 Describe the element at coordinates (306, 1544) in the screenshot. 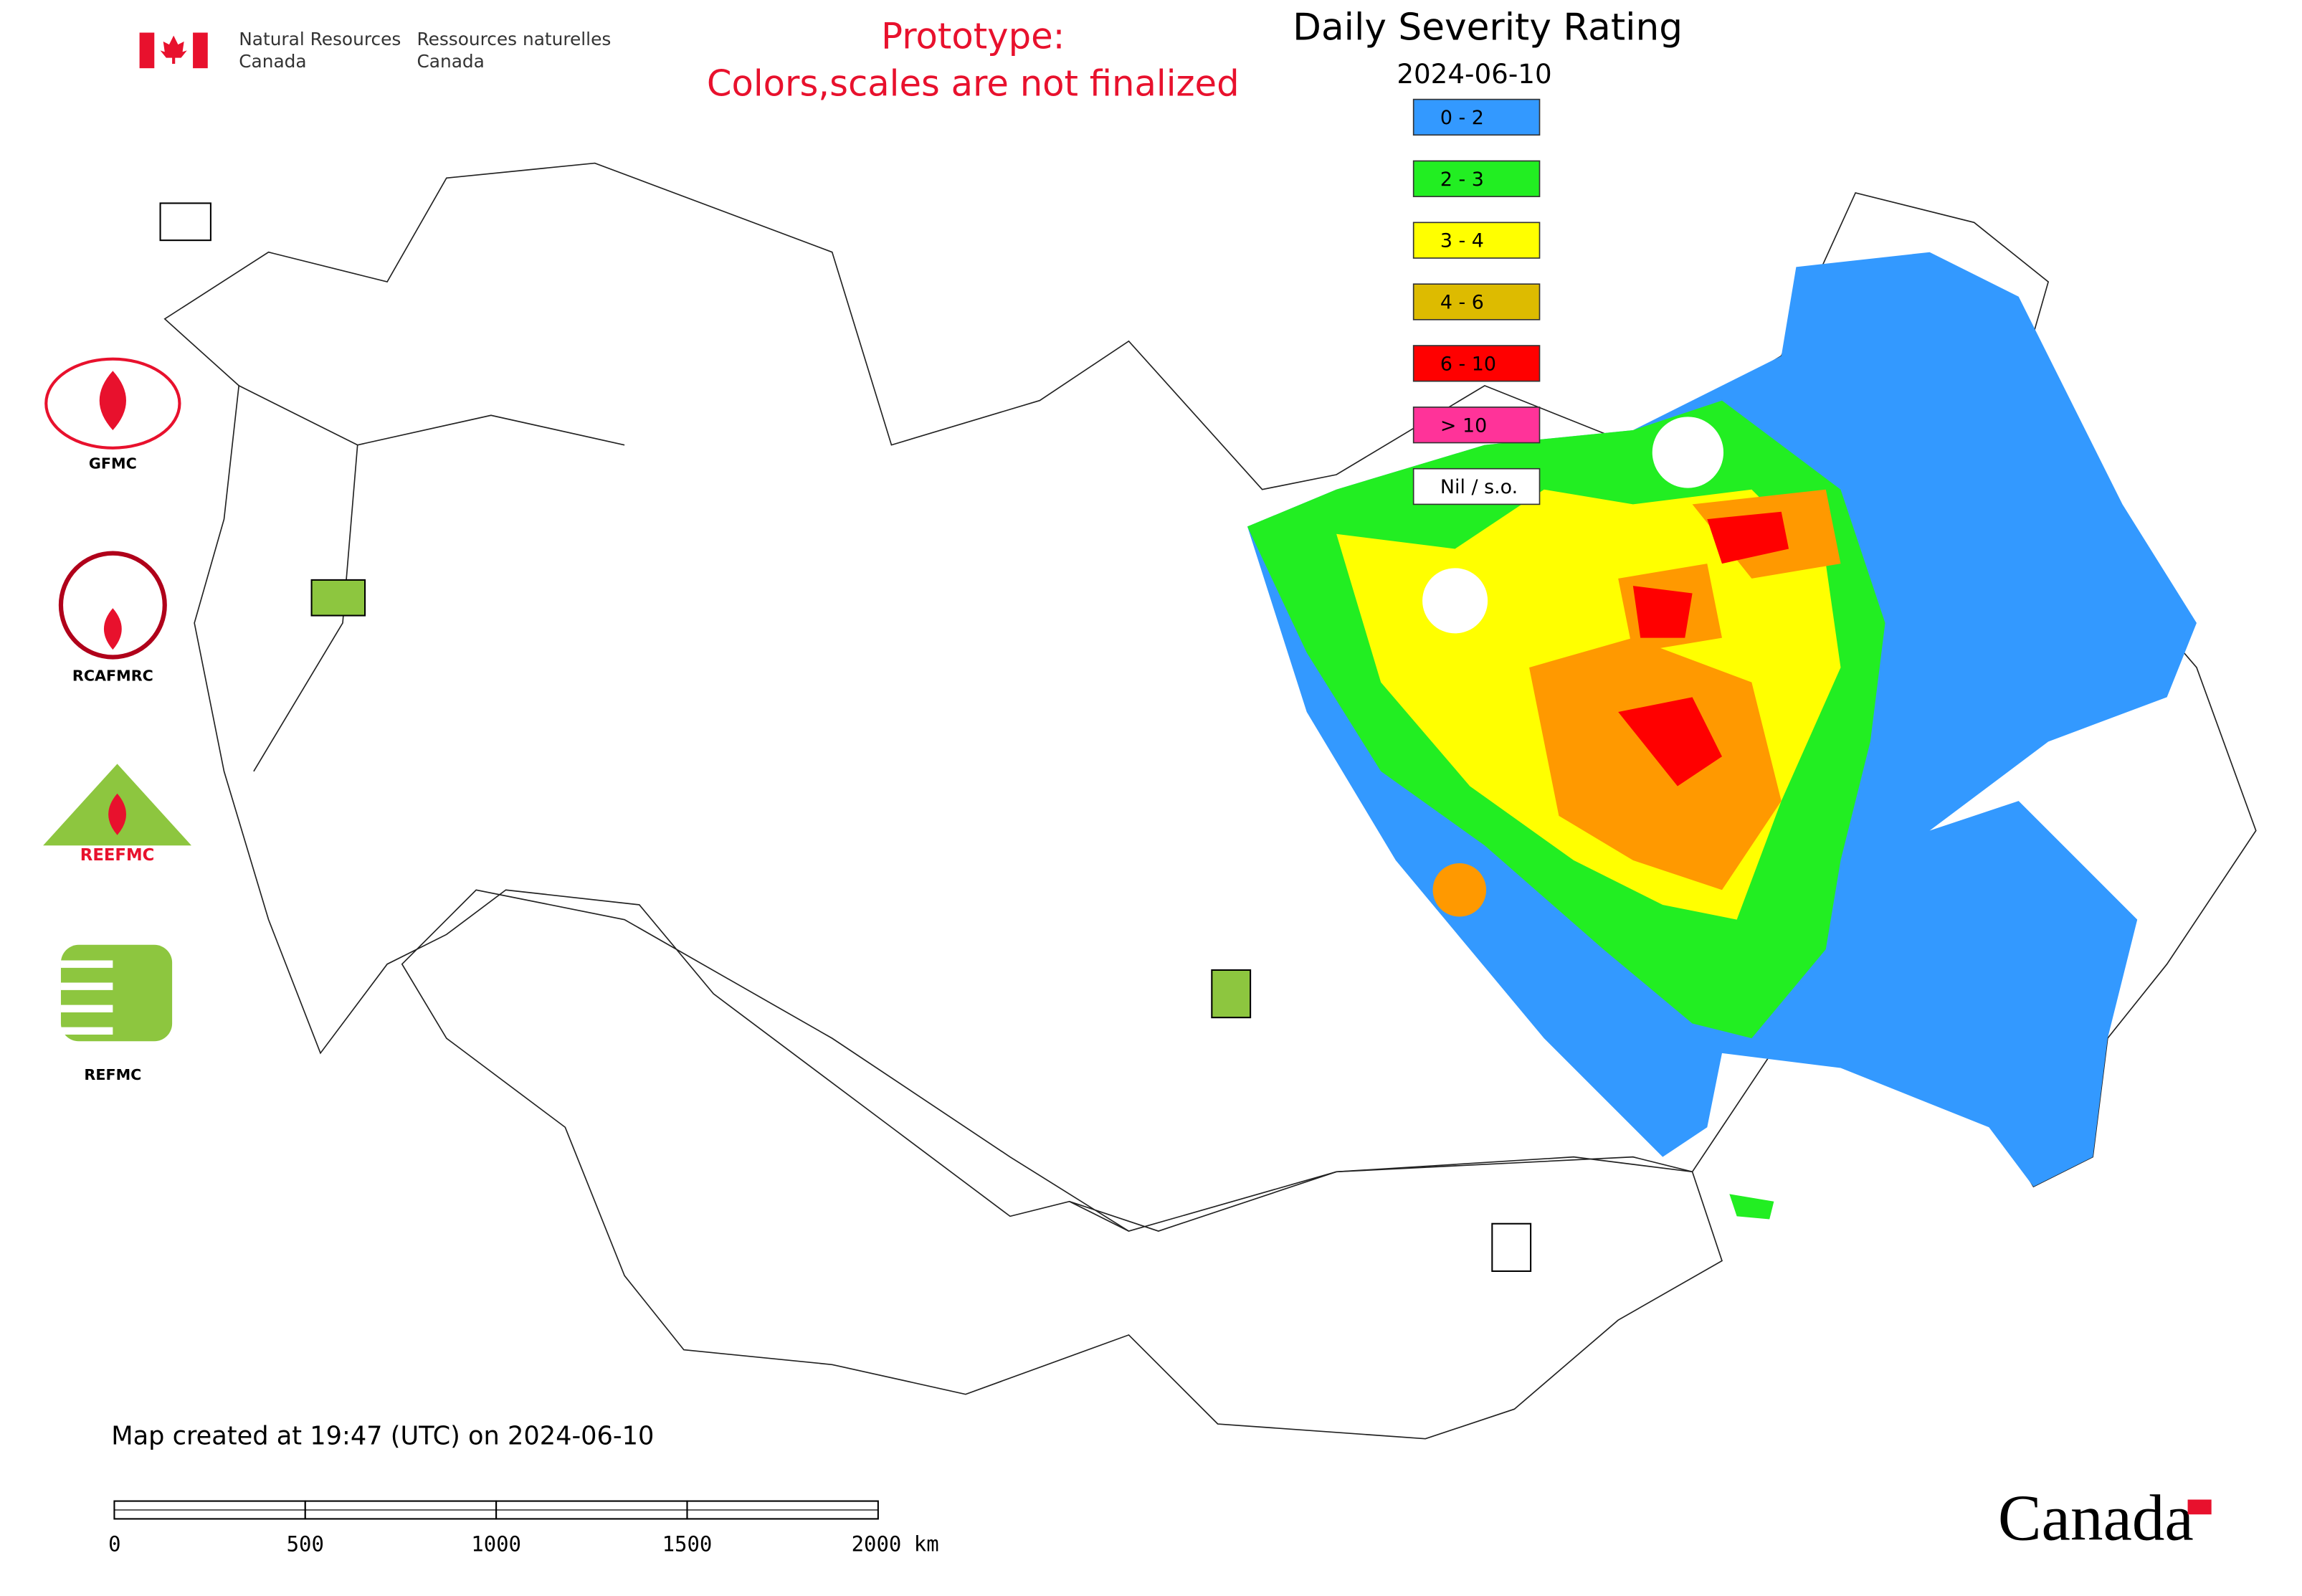

I see `scale-label: 500` at that location.